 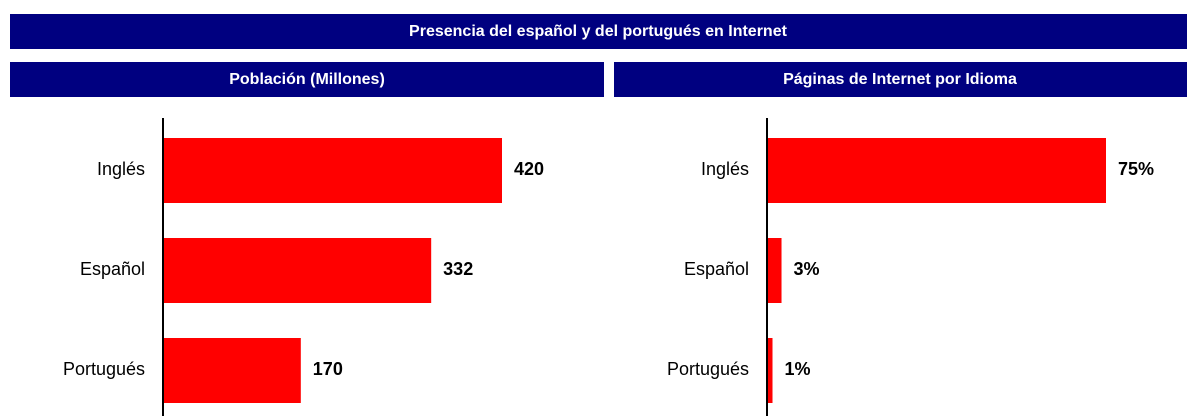 I want to click on value-label: 75%, so click(x=1136, y=169).